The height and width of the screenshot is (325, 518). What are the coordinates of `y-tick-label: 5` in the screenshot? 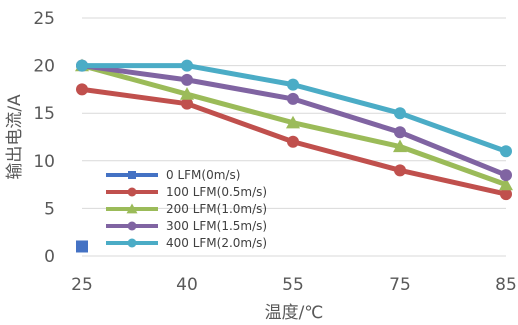 It's located at (49, 209).